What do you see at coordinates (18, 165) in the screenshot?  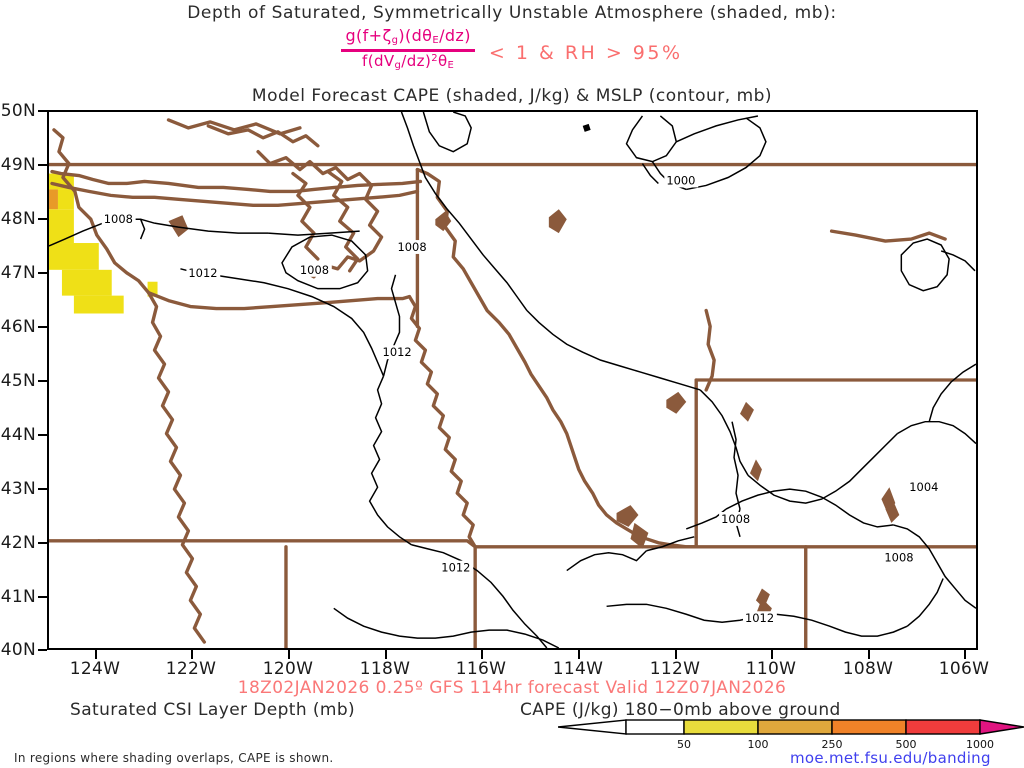 I see `y-axis-label-49n: 49N` at bounding box center [18, 165].